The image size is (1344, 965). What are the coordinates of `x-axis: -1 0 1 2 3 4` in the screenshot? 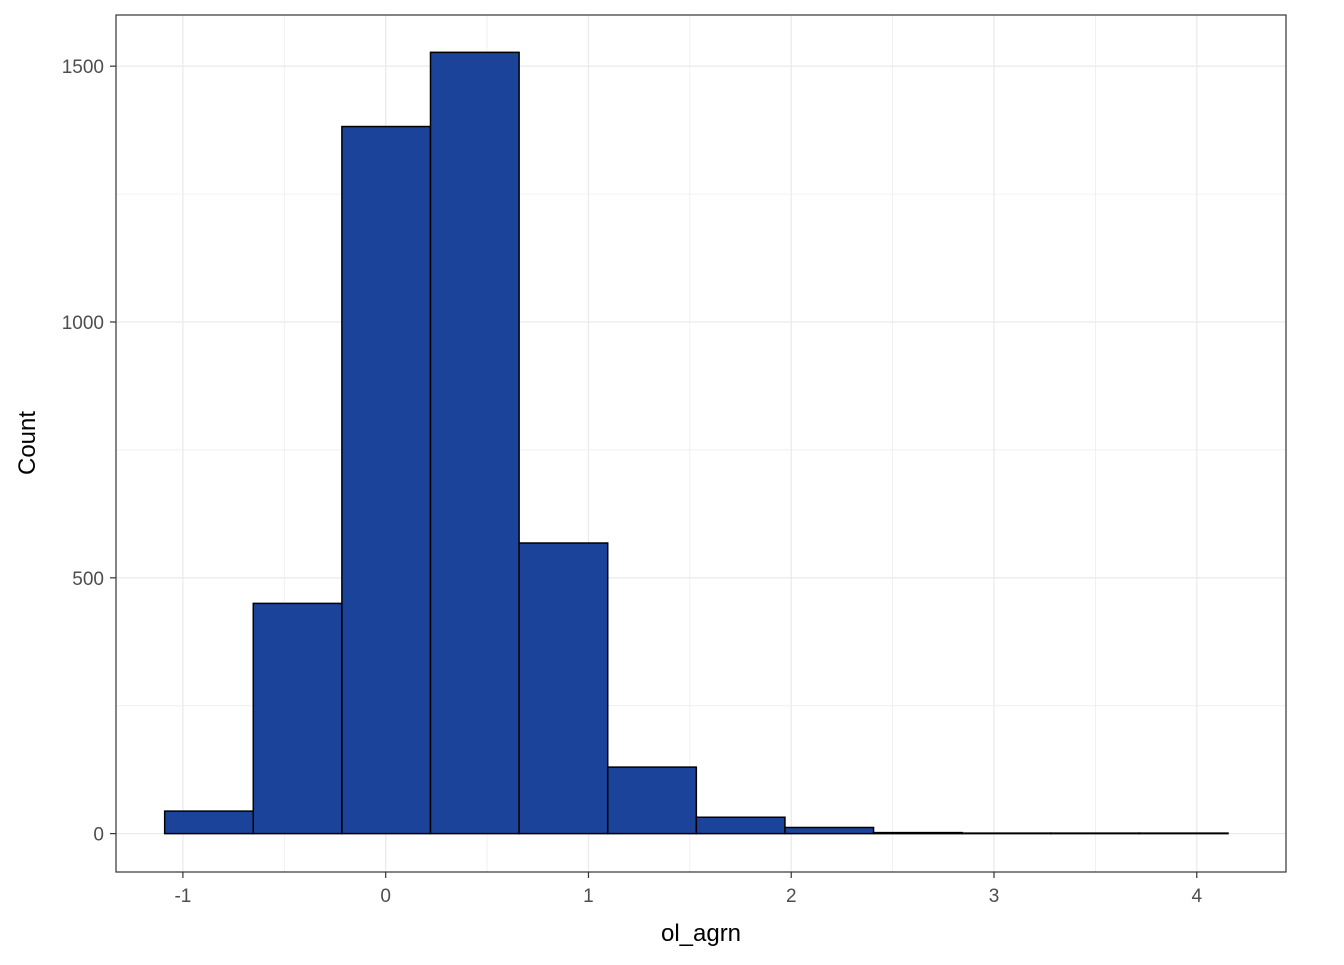 It's located at (688, 889).